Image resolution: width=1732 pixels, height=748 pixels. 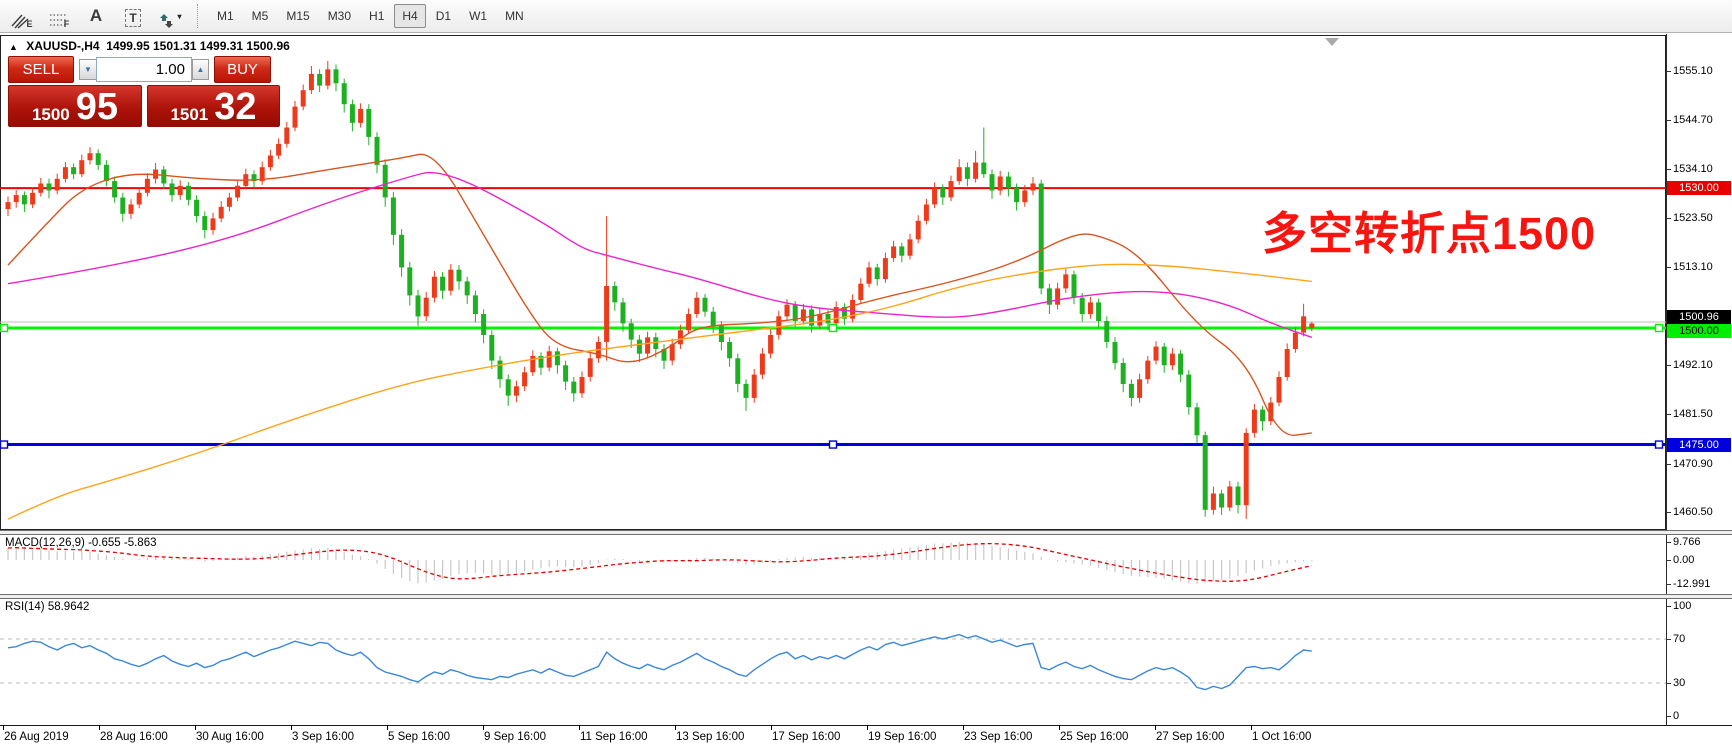 I want to click on volume-increase-button: ▲, so click(x=200, y=69).